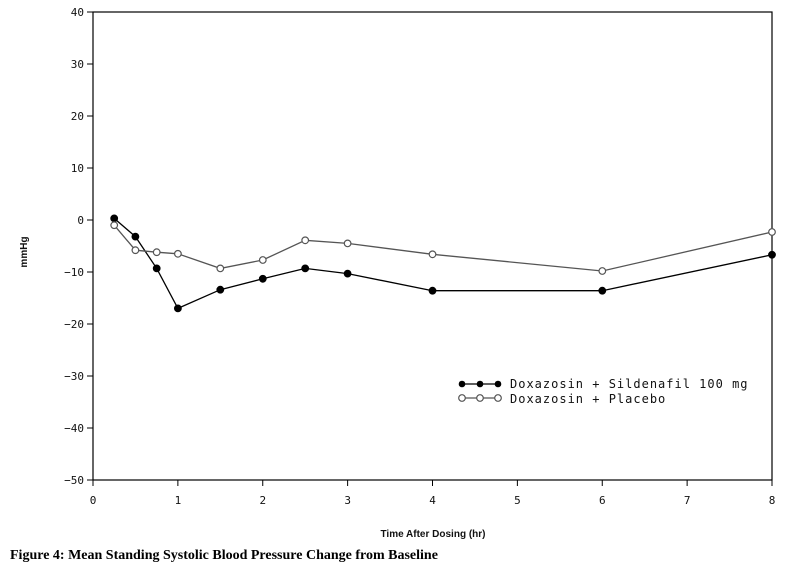  I want to click on y-tick-label: −50, so click(74, 480).